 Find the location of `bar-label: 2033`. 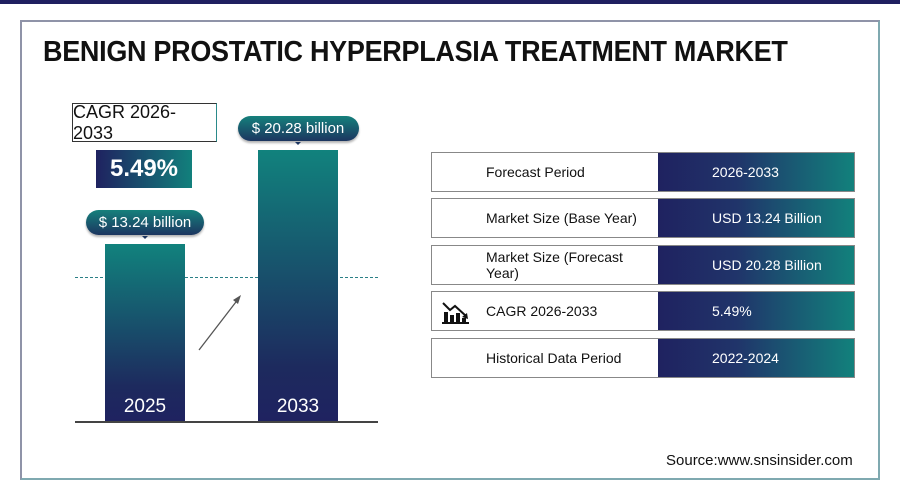

bar-label: 2033 is located at coordinates (298, 406).